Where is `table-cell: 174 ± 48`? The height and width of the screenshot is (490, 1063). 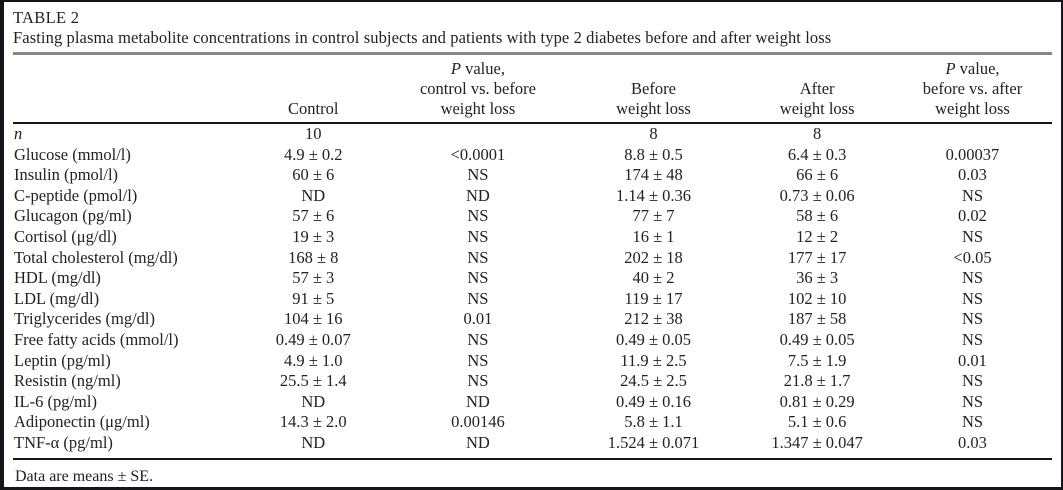 table-cell: 174 ± 48 is located at coordinates (653, 175).